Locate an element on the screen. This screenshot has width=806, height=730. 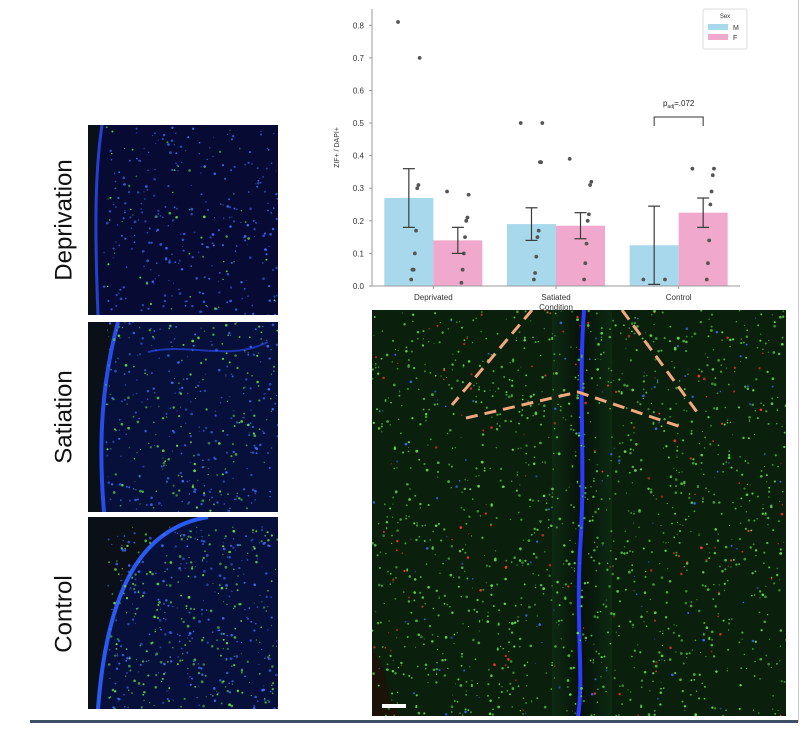
region-outline is located at coordinates (574, 370).